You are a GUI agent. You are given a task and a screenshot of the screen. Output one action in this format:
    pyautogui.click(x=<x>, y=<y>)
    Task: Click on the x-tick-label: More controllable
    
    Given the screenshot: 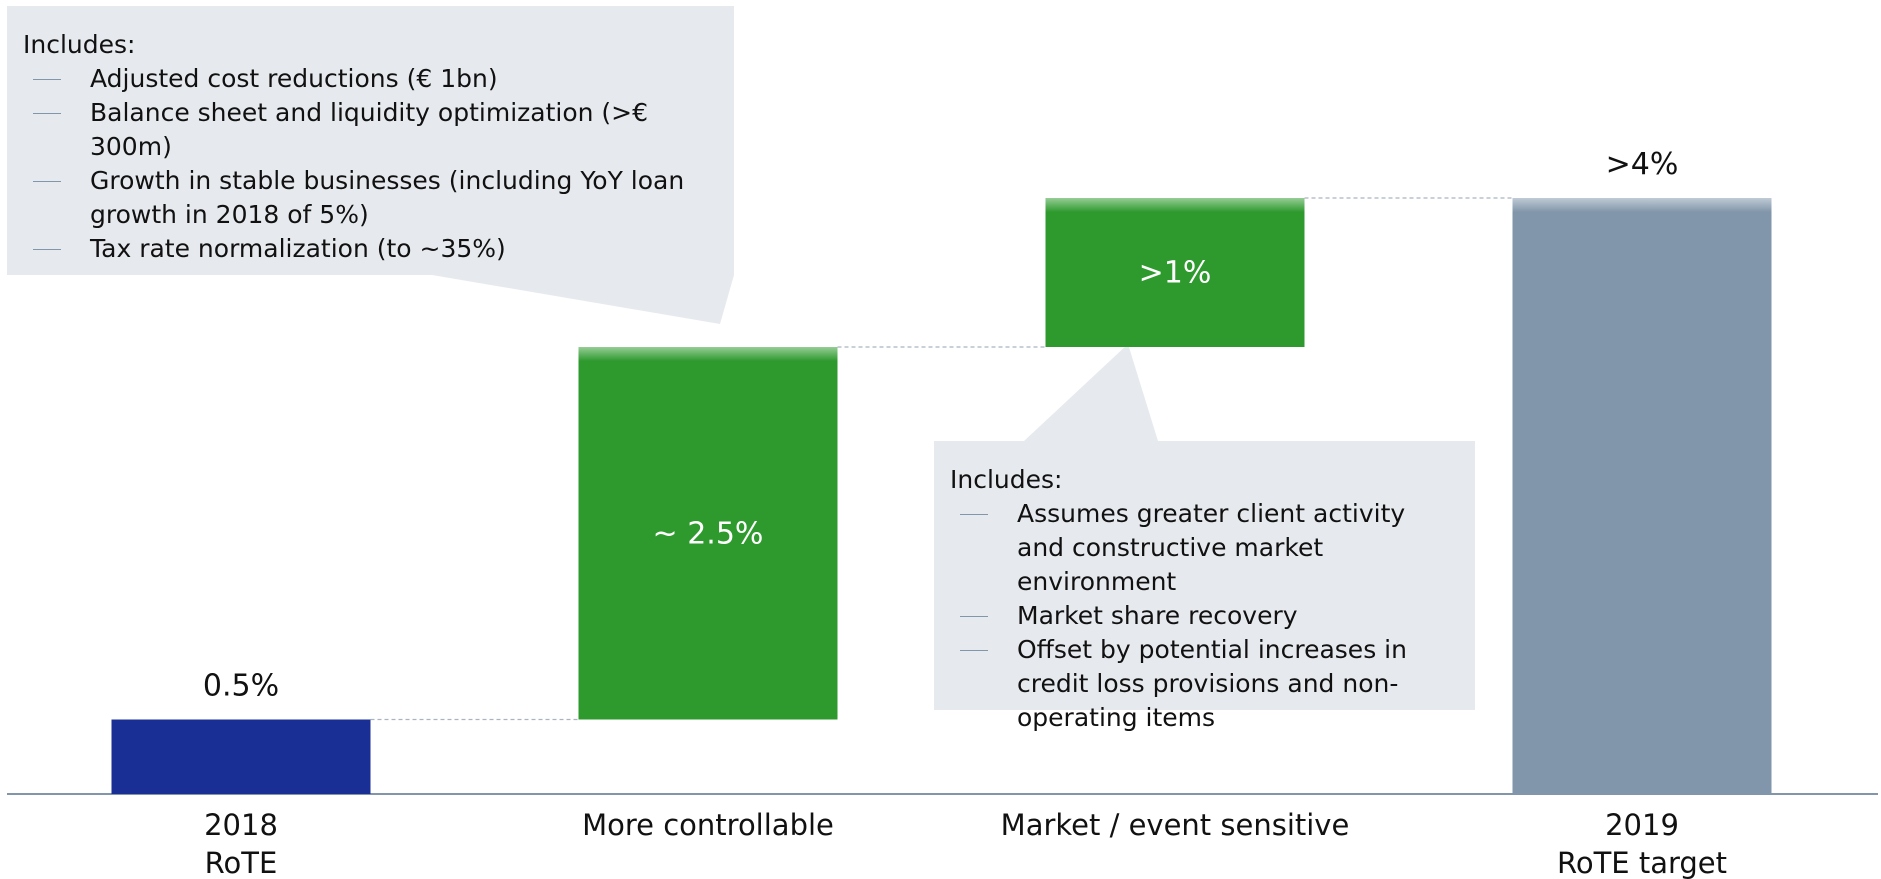 What is the action you would take?
    pyautogui.click(x=708, y=825)
    